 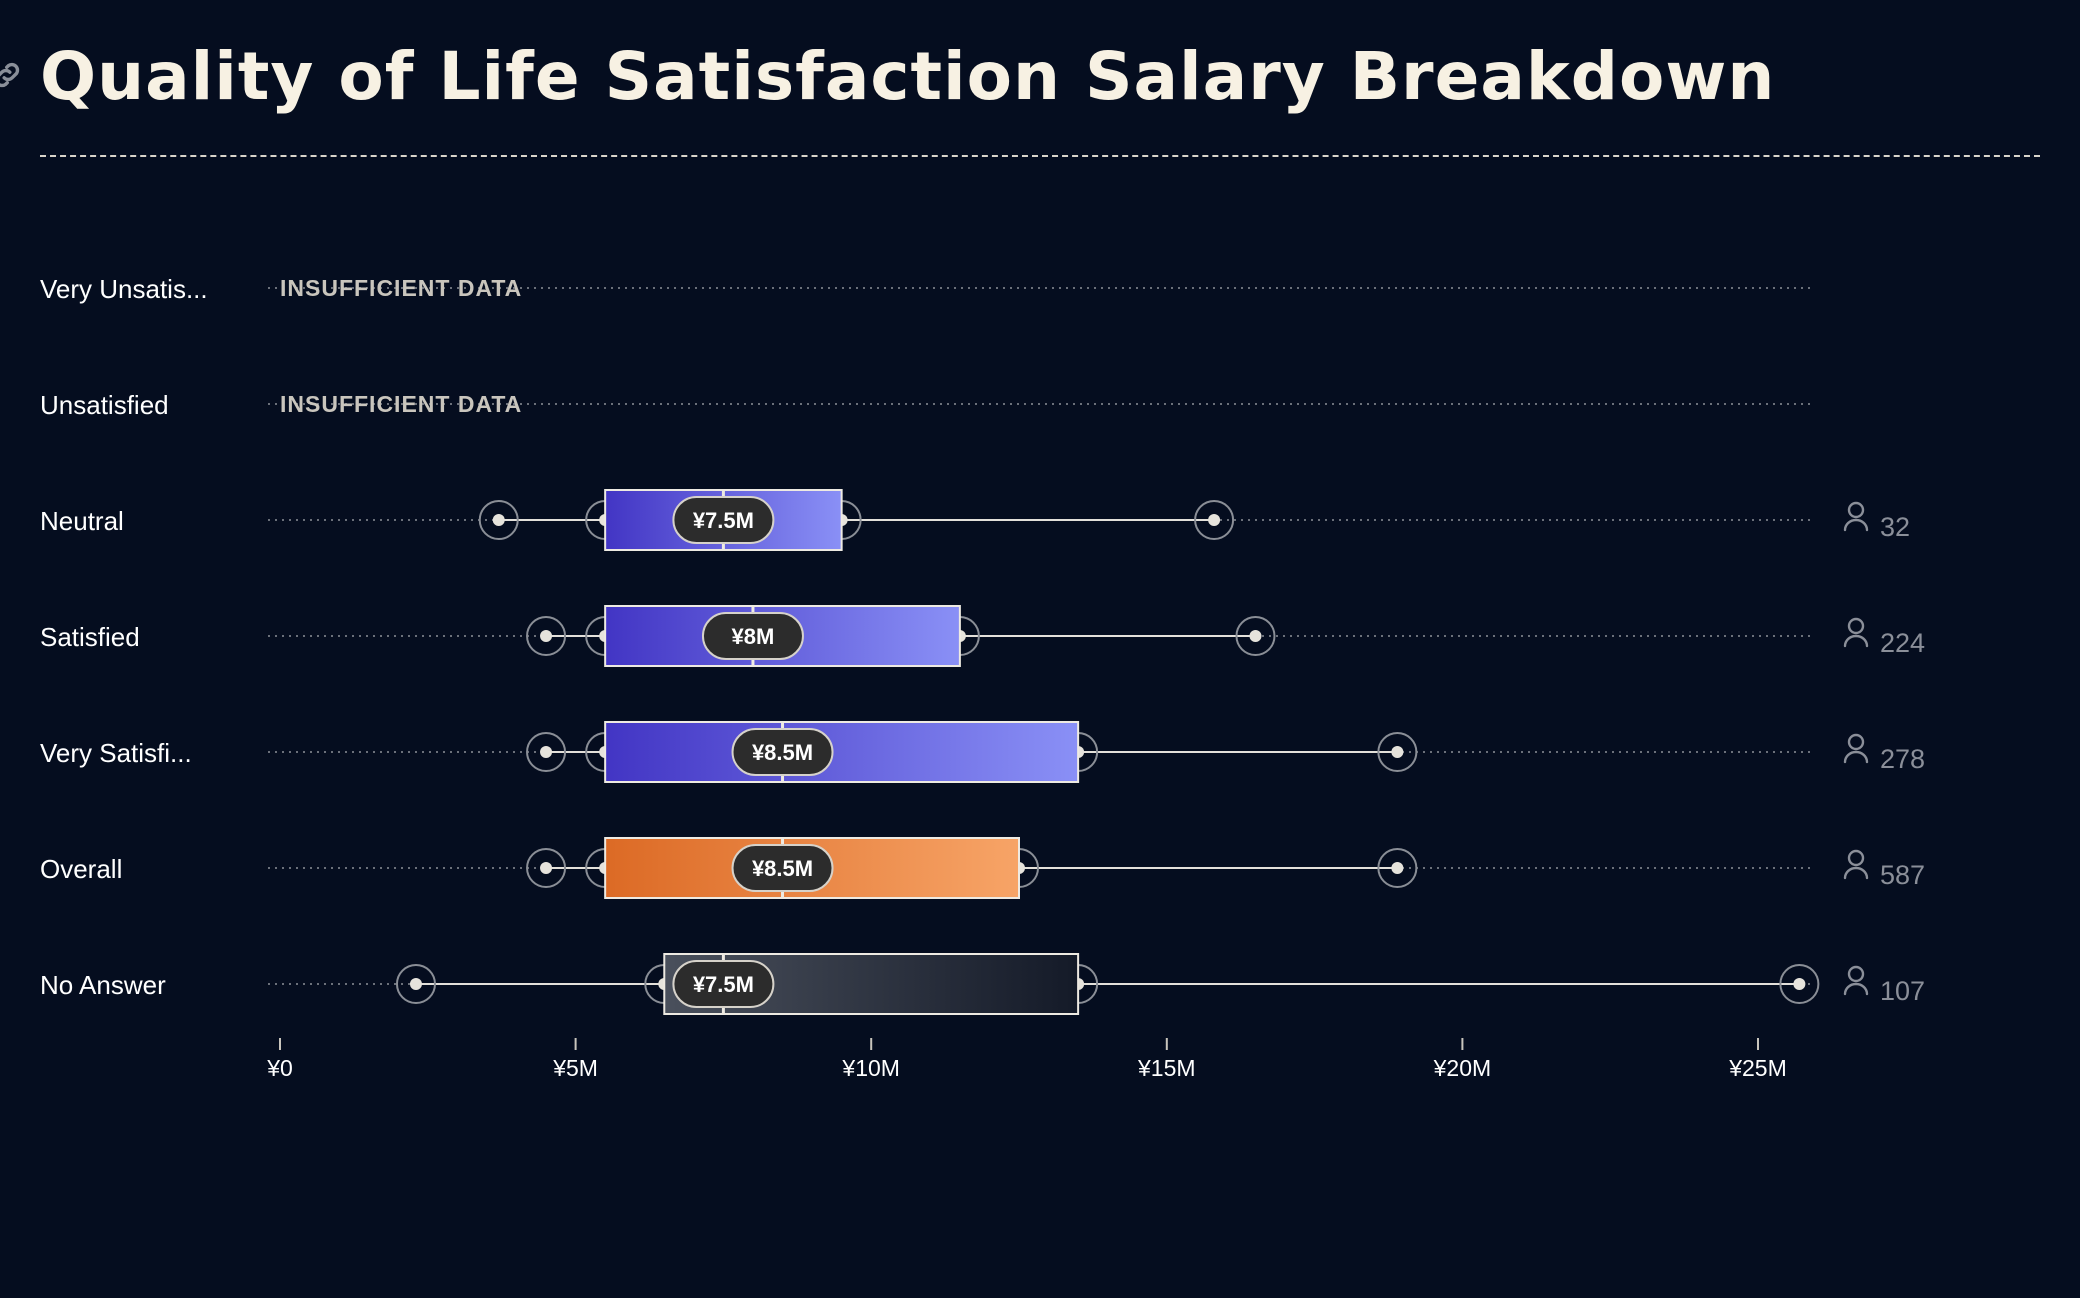 I want to click on response-count: 587, so click(x=1902, y=875).